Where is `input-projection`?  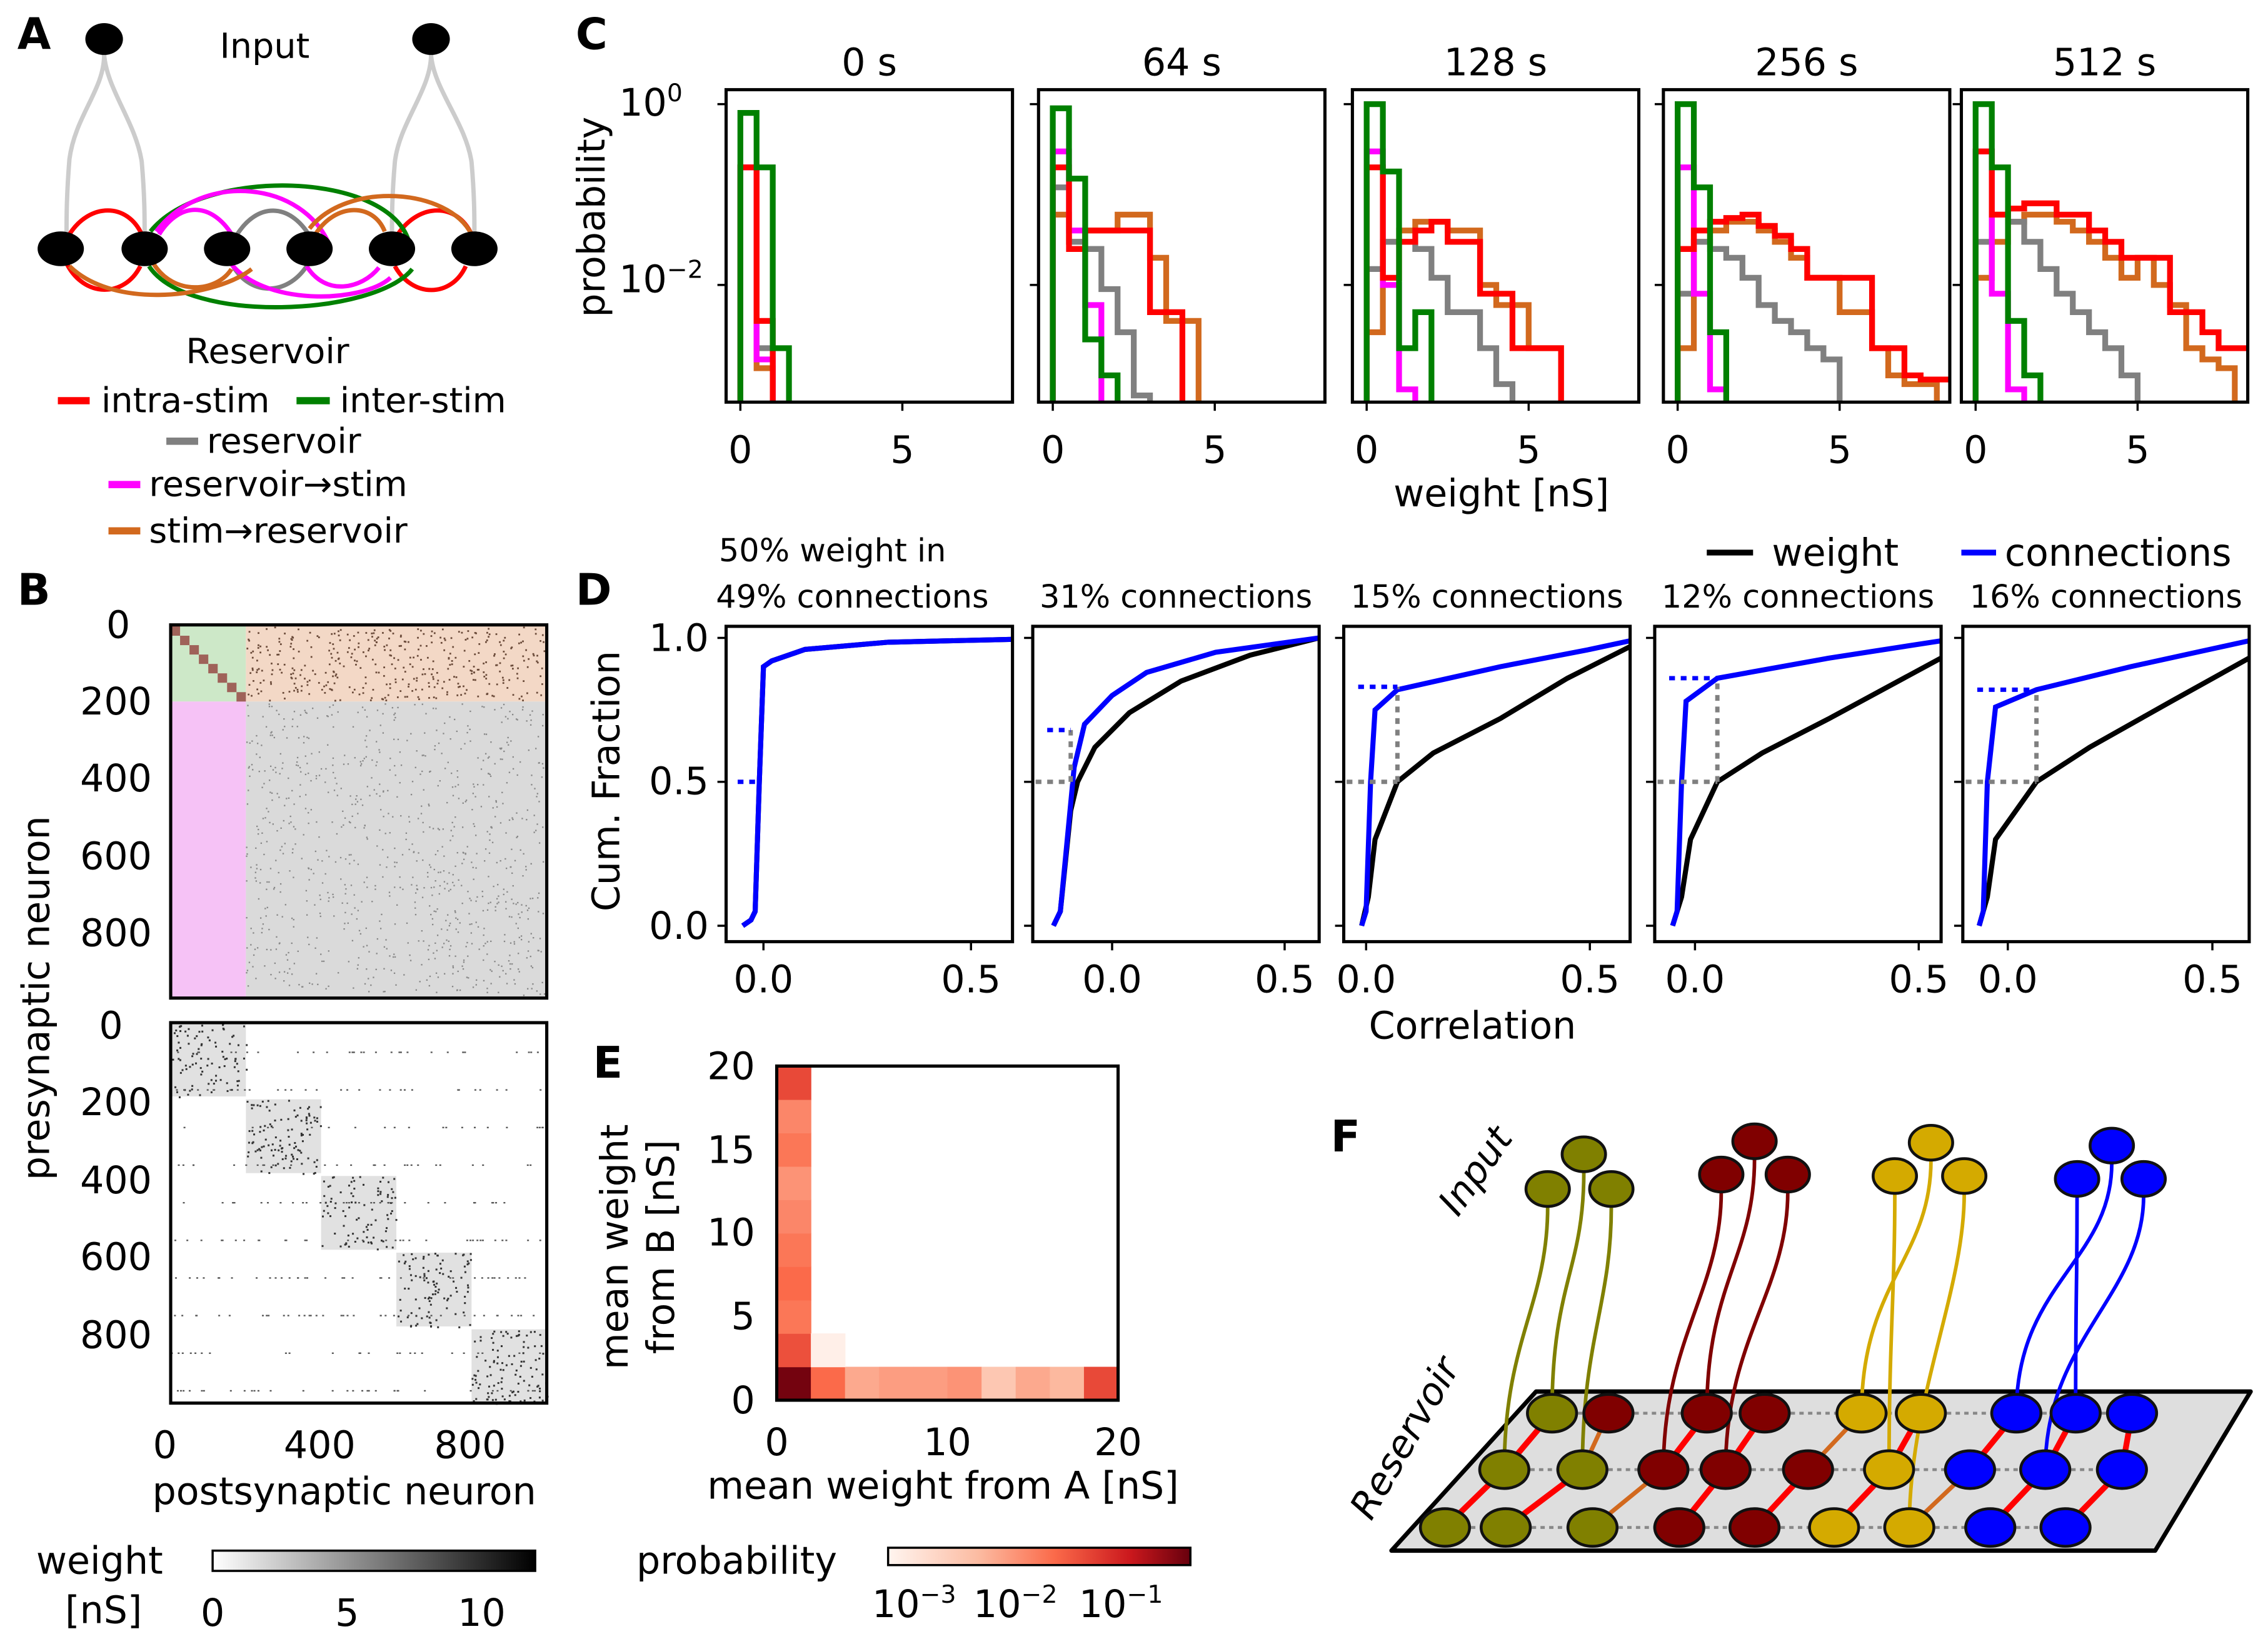 input-projection is located at coordinates (1892, 1331).